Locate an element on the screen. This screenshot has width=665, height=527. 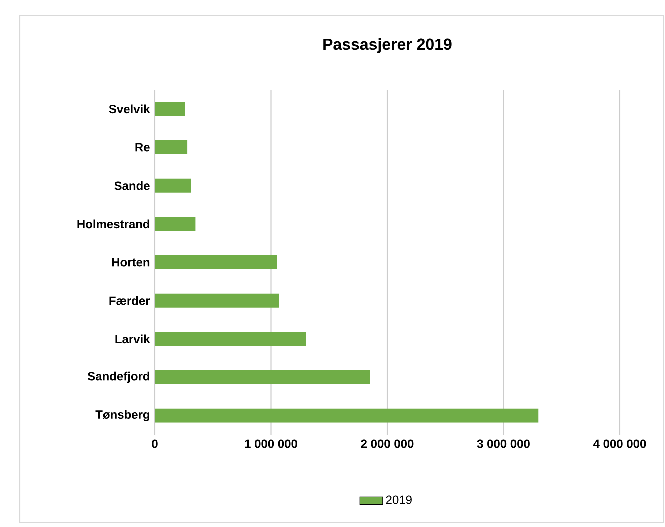
x-tick-label: 2 000 000 is located at coordinates (387, 444).